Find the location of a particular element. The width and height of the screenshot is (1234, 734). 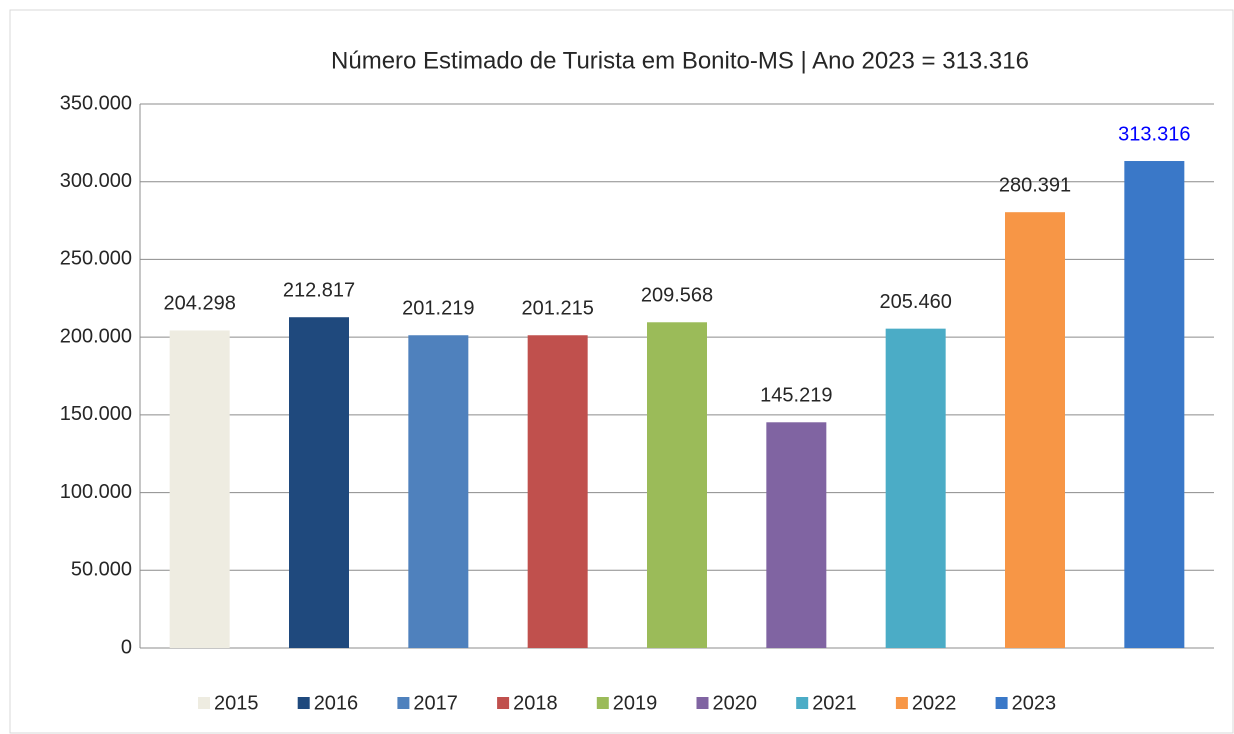

data-label: 209.568 is located at coordinates (677, 296).